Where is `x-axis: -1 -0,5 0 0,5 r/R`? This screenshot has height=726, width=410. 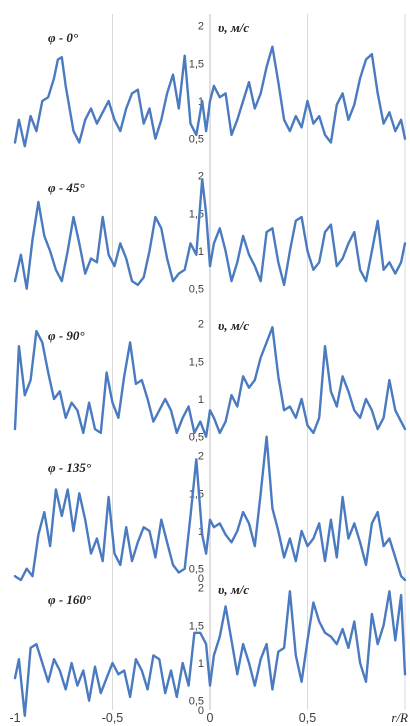
x-axis: -1 -0,5 0 0,5 r/R is located at coordinates (208, 717).